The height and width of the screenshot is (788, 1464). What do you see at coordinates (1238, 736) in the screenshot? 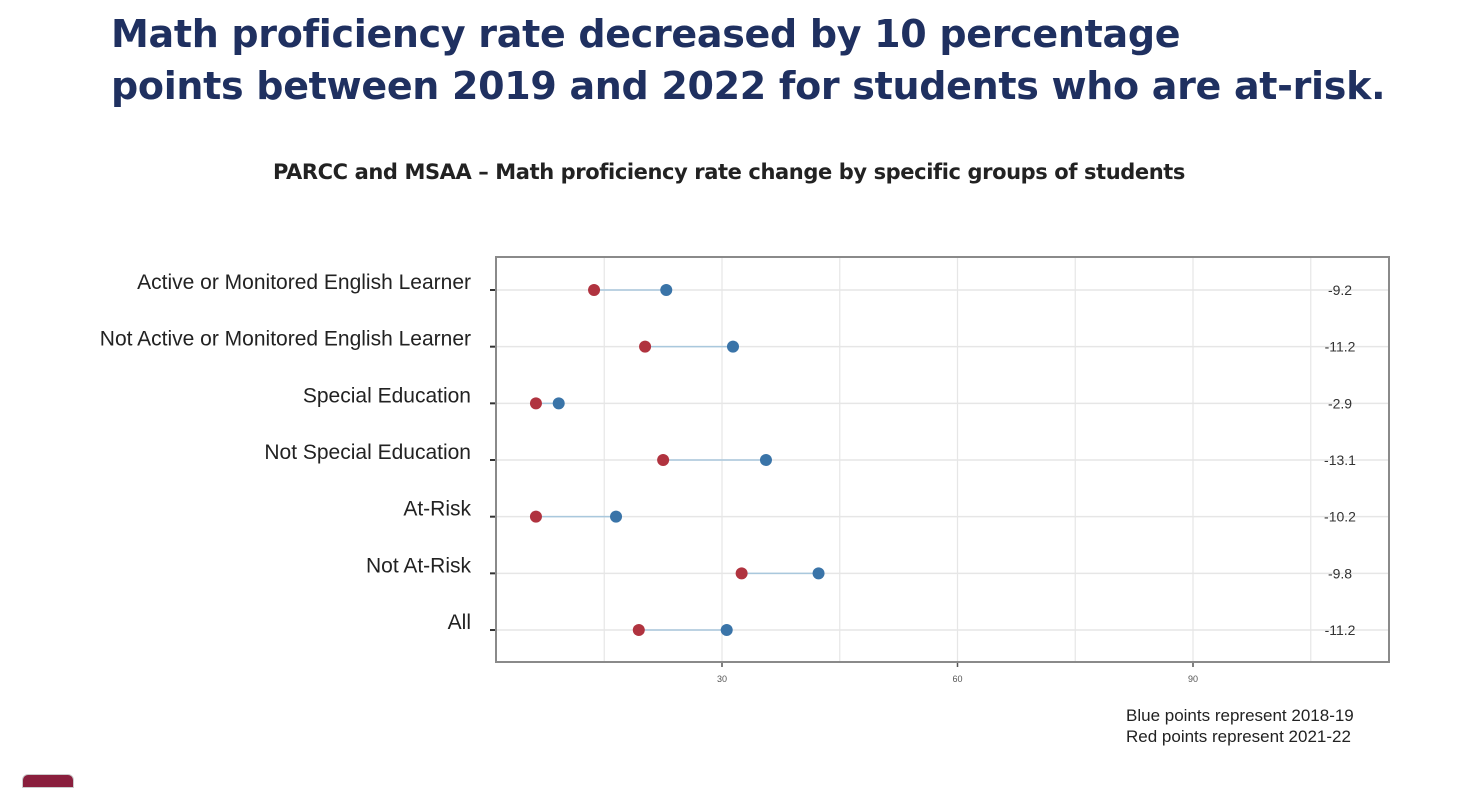
I see `legend-red: Red points represent 2021-22` at bounding box center [1238, 736].